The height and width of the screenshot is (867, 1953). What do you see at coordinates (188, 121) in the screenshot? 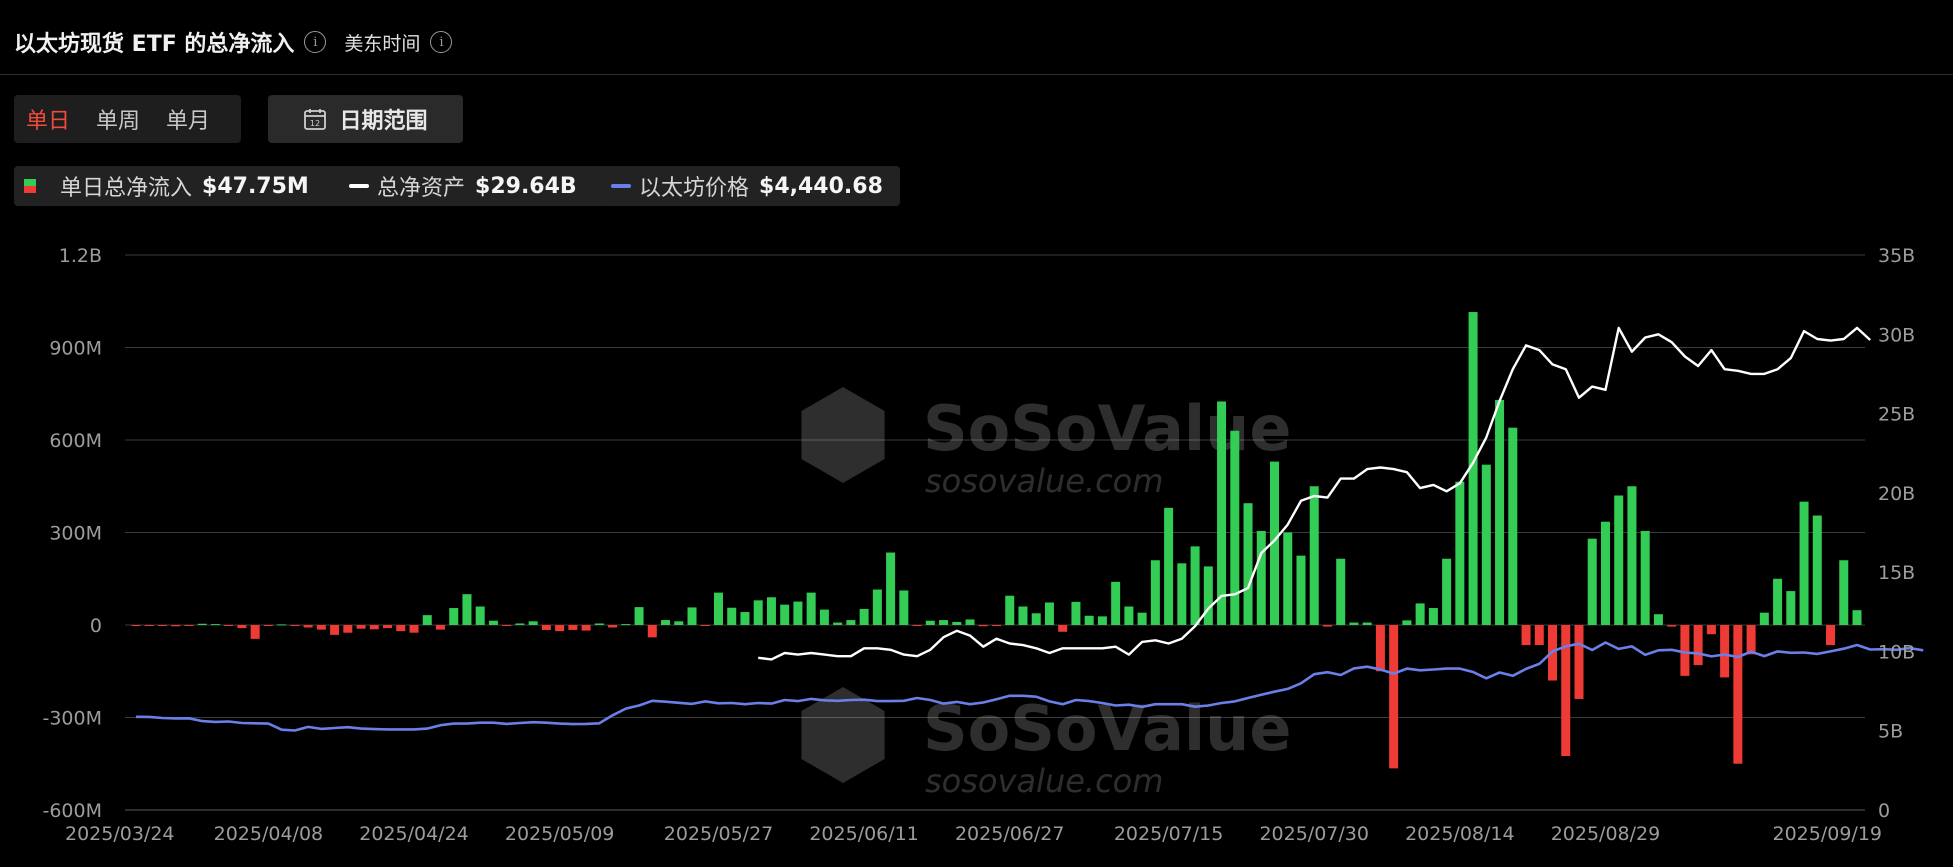
I see `tab-monthly: 单月` at bounding box center [188, 121].